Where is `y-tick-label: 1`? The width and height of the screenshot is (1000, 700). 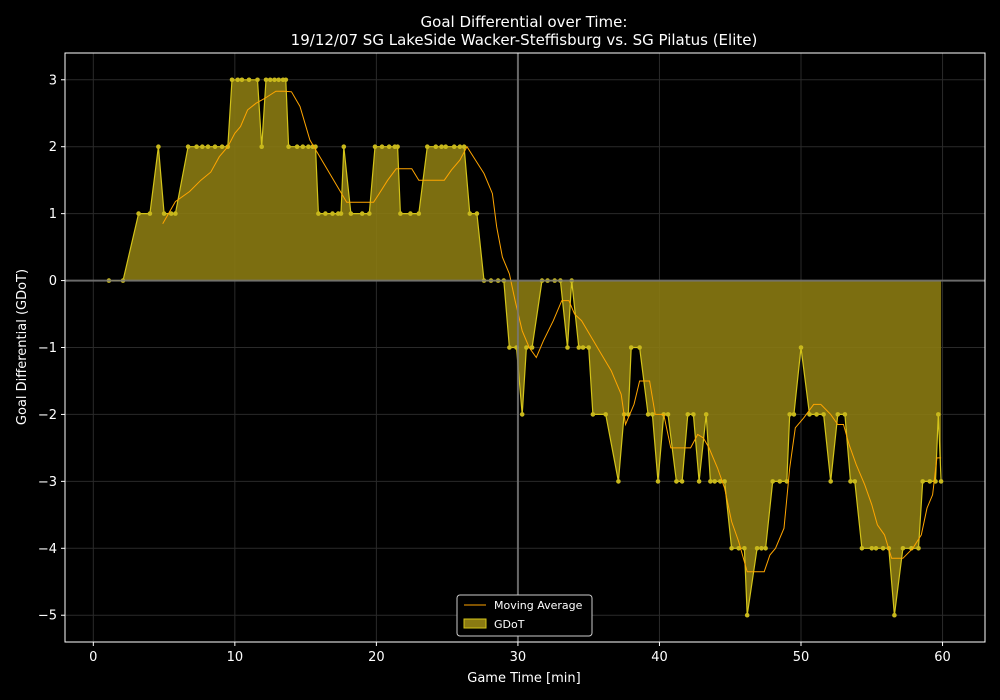
y-tick-label: 1 is located at coordinates (53, 214).